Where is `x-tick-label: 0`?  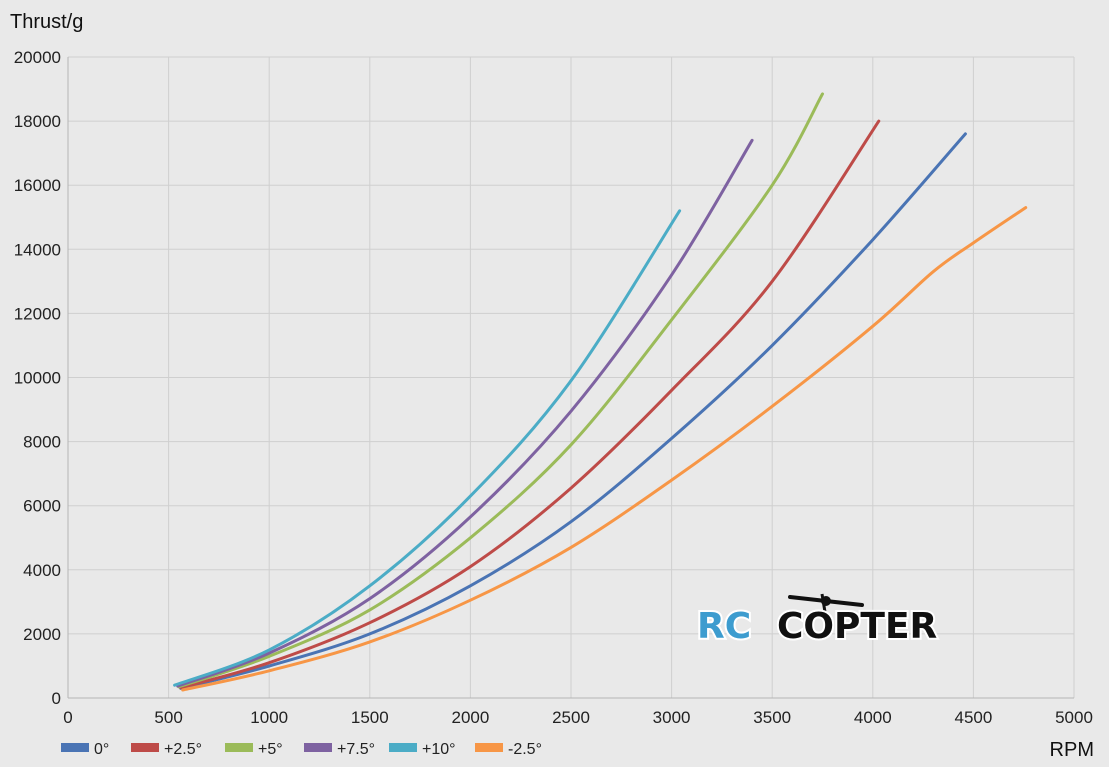 x-tick-label: 0 is located at coordinates (67, 717).